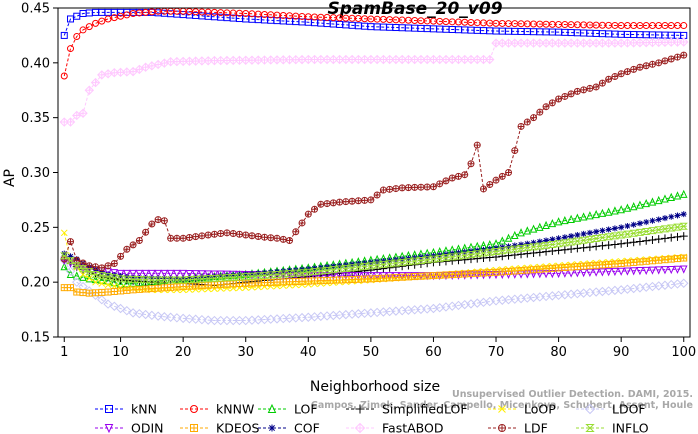  What do you see at coordinates (611, 409) in the screenshot?
I see `legend-item-ldof: LDOF` at bounding box center [611, 409].